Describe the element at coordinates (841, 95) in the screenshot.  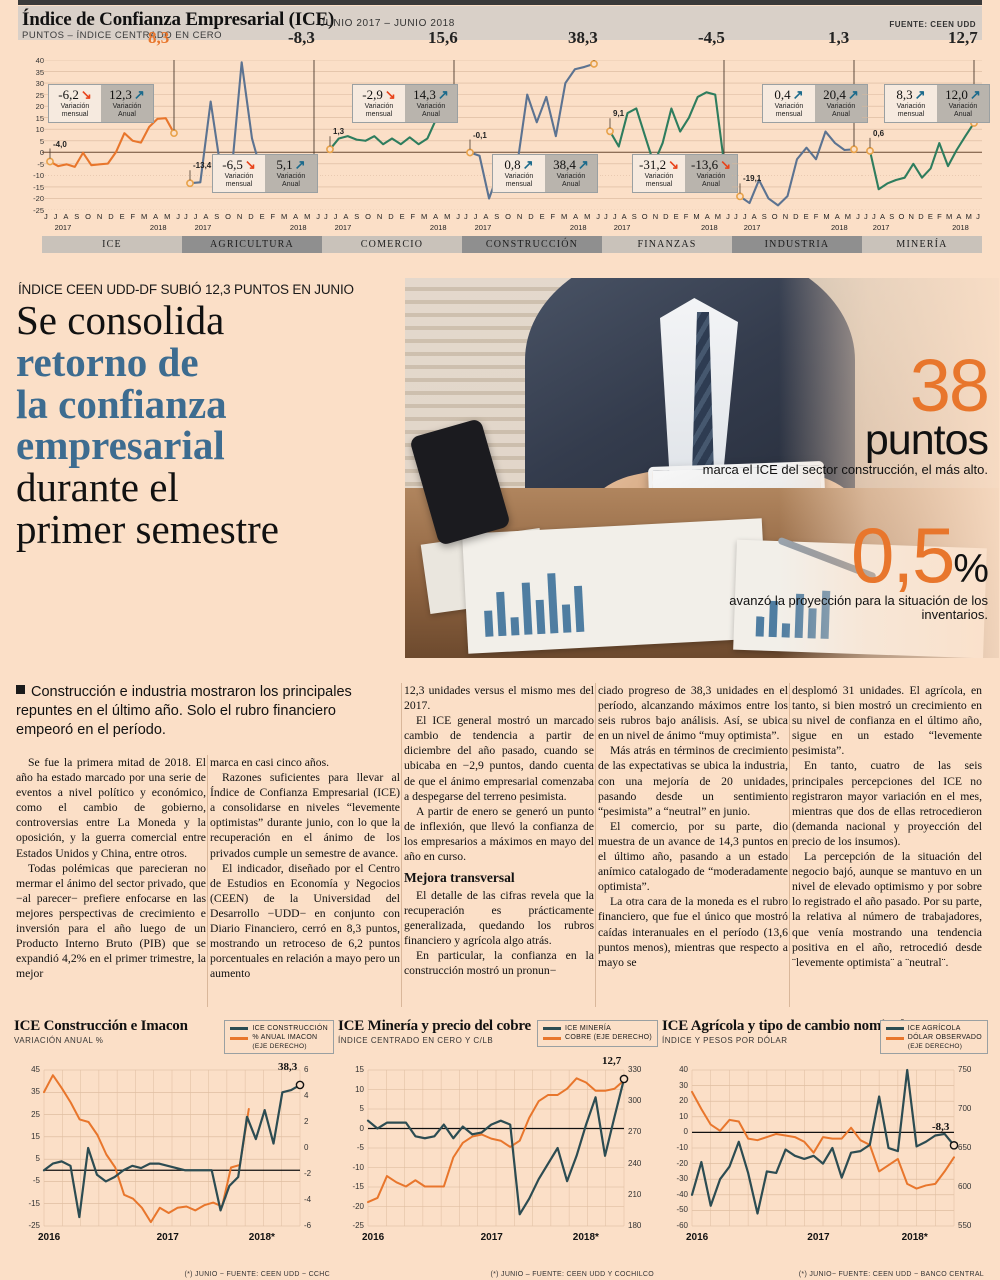
I see `variation-annual-value: 20,4 ↗` at that location.